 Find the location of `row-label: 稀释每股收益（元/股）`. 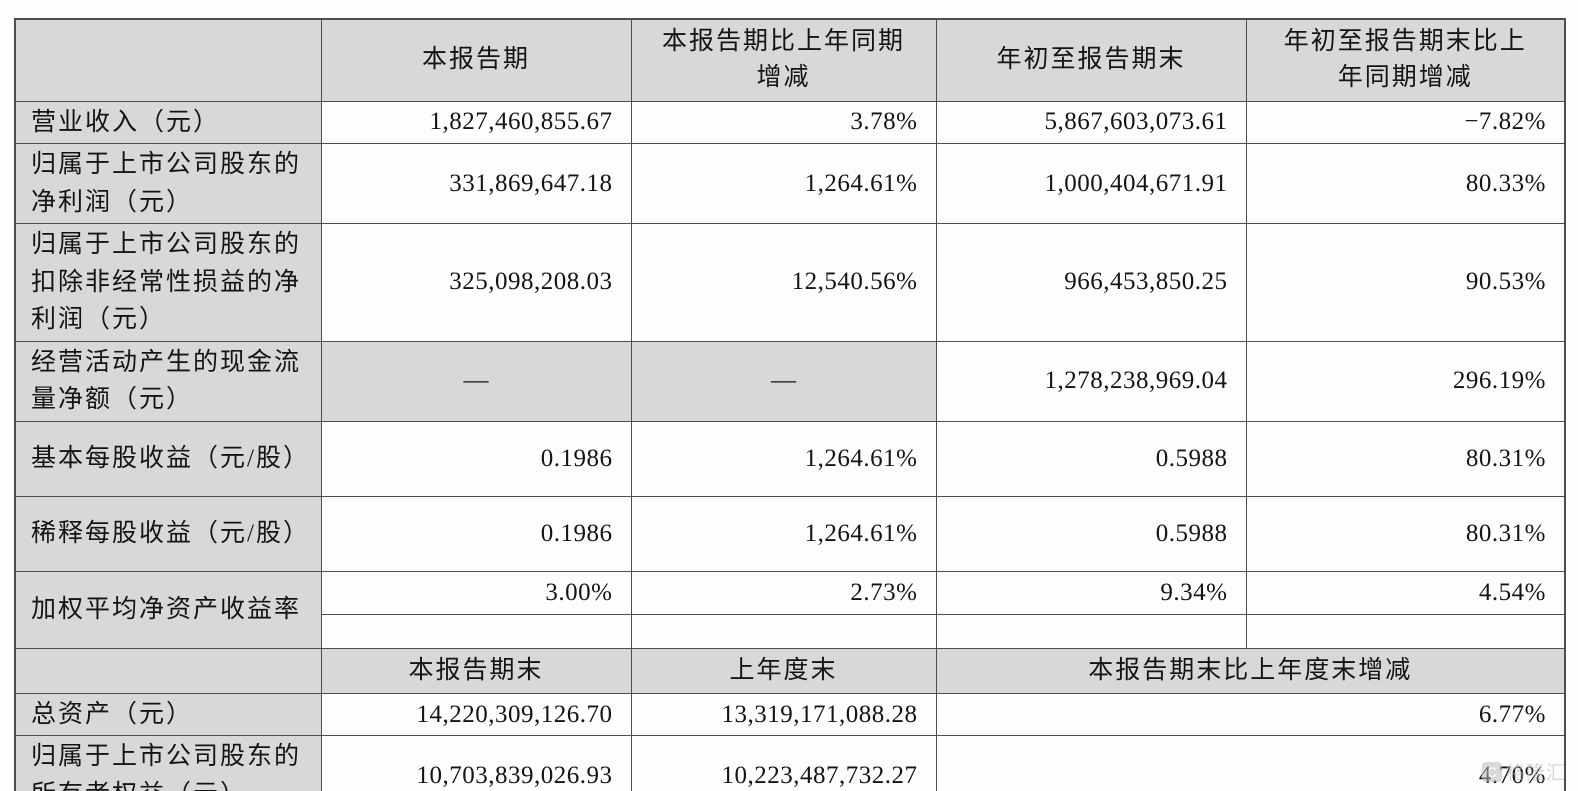

row-label: 稀释每股收益（元/股） is located at coordinates (168, 533).